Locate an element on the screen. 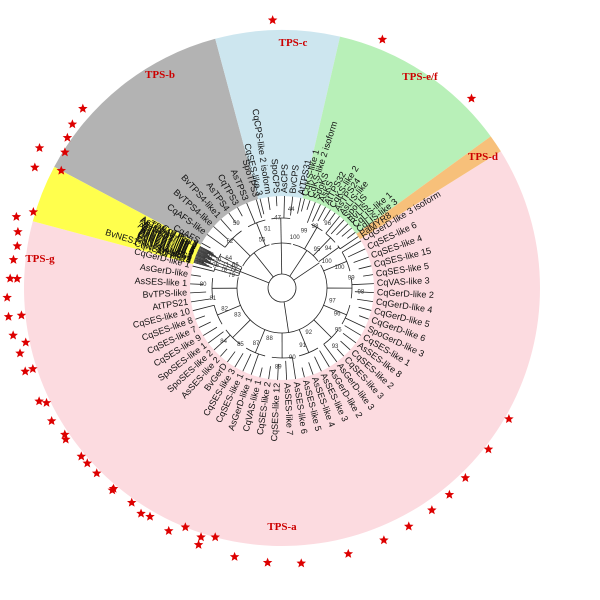  bootstrap-value: 76 is located at coordinates (215, 266).